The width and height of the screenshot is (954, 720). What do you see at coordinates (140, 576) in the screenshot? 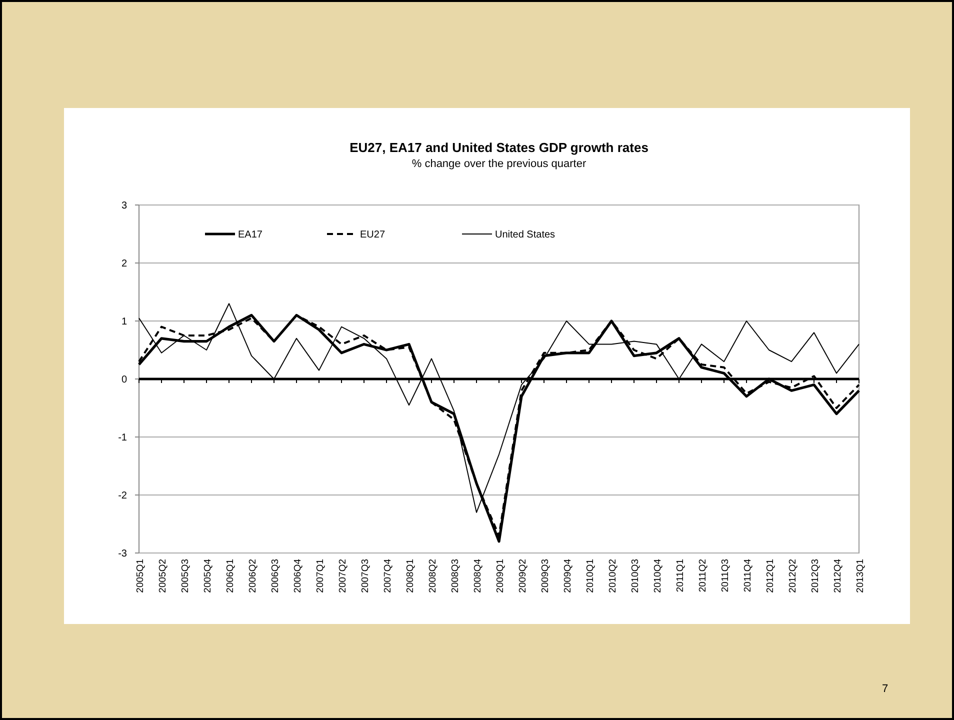
I see `x-tick-label: 2005Q1` at bounding box center [140, 576].